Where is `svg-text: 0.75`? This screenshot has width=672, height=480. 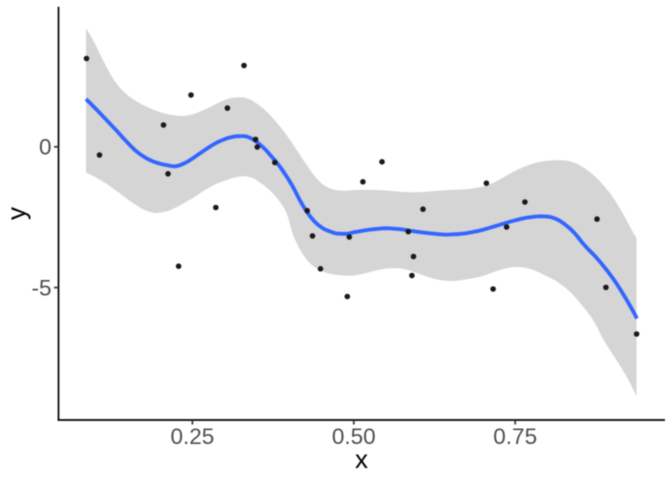 svg-text: 0.75 is located at coordinates (515, 436).